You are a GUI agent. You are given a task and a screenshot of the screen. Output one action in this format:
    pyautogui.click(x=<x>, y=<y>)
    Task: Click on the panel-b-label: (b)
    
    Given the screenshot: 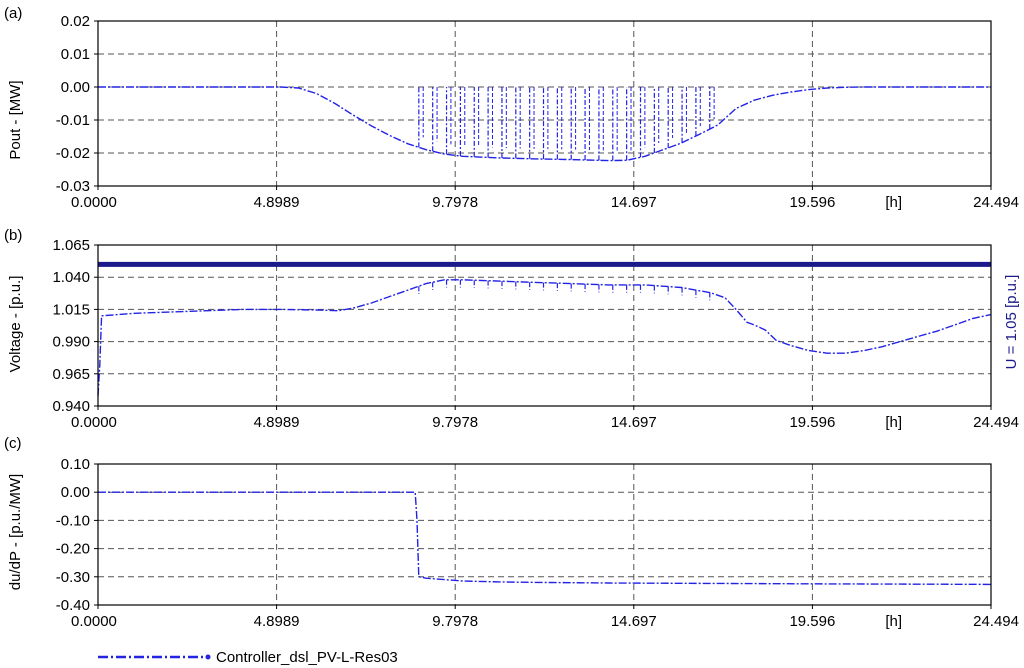 What is the action you would take?
    pyautogui.click(x=13, y=235)
    